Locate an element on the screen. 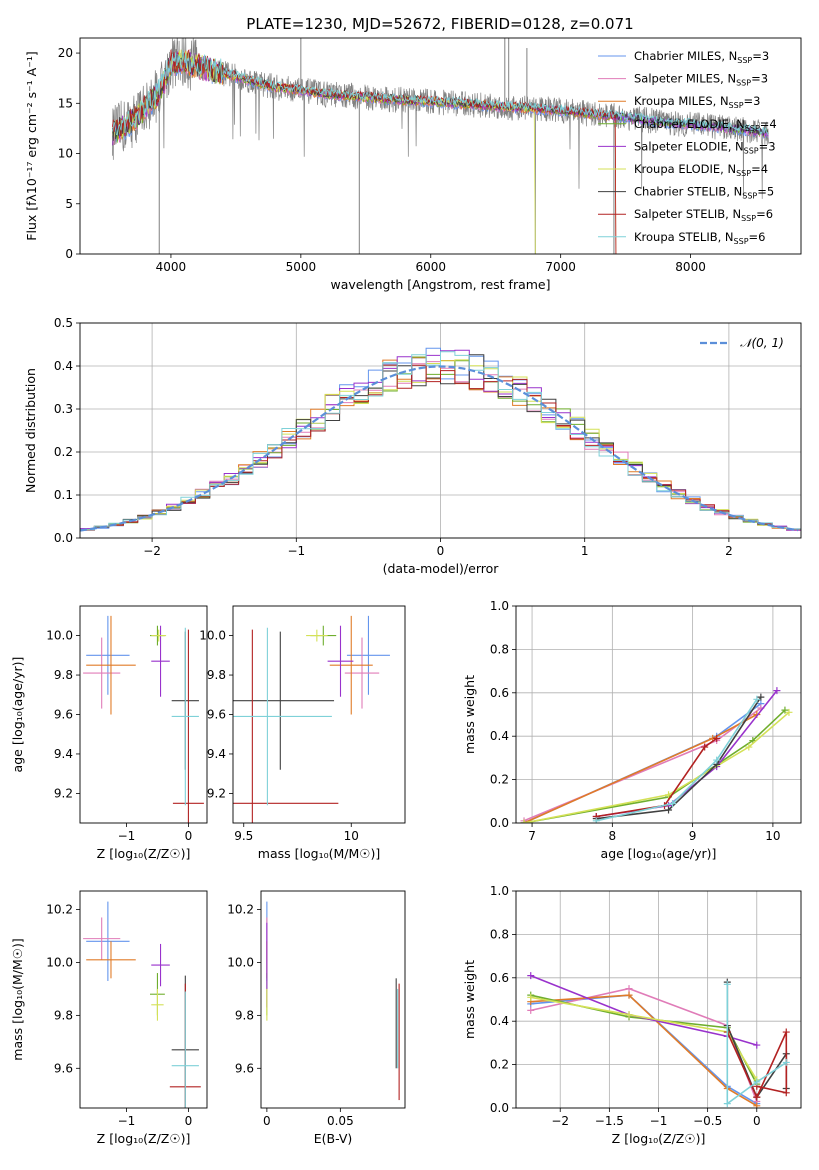 This screenshot has width=819, height=1170. y-tick-label: 1.0 is located at coordinates (499, 891).